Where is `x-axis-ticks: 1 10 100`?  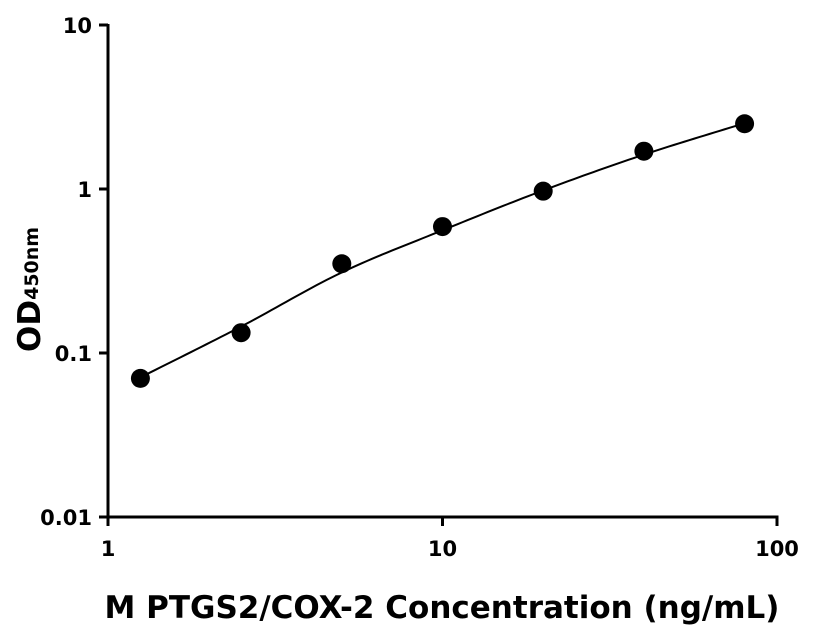 x-axis-ticks: 1 10 100 is located at coordinates (450, 539).